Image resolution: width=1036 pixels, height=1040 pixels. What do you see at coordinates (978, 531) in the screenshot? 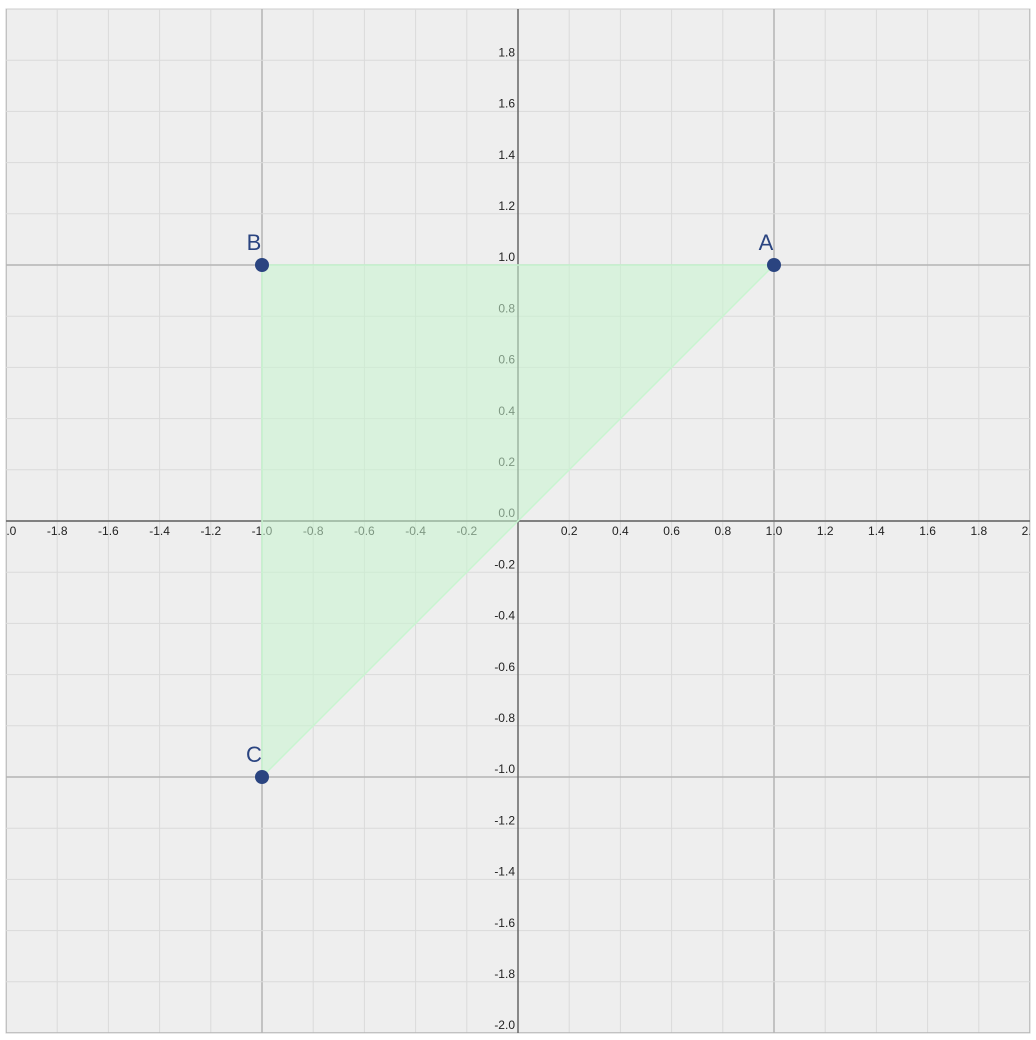
I see `x-tick-label: 1.8` at bounding box center [978, 531].